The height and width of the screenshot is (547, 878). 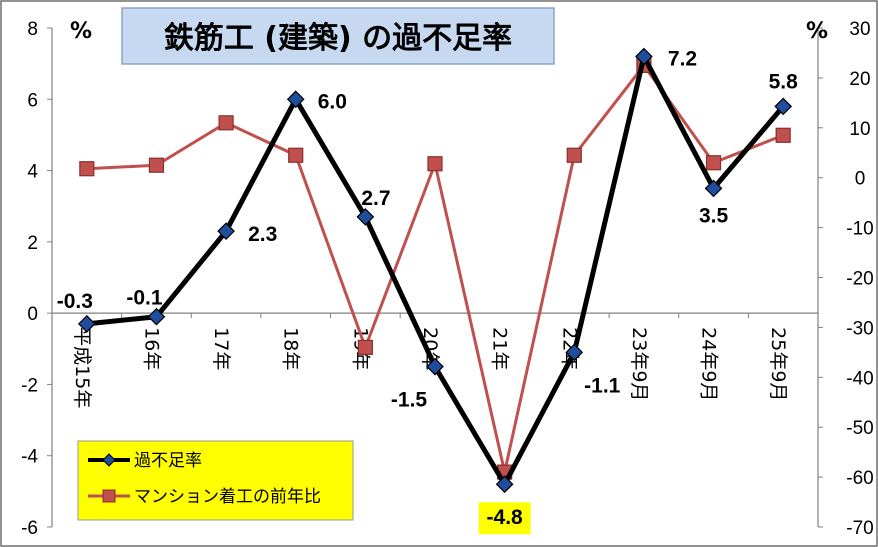 I want to click on category-label: 23年9月, so click(x=639, y=364).